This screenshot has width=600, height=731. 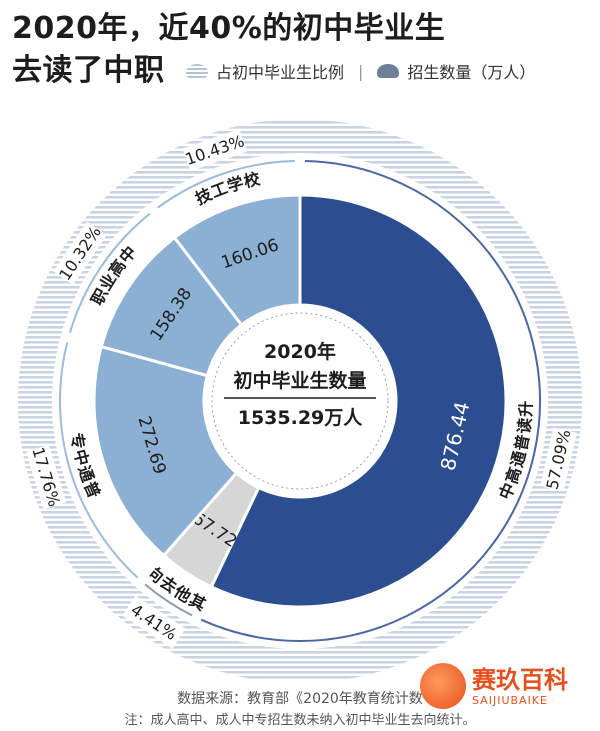 I want to click on slice-4-gap-line, so click(x=81, y=341).